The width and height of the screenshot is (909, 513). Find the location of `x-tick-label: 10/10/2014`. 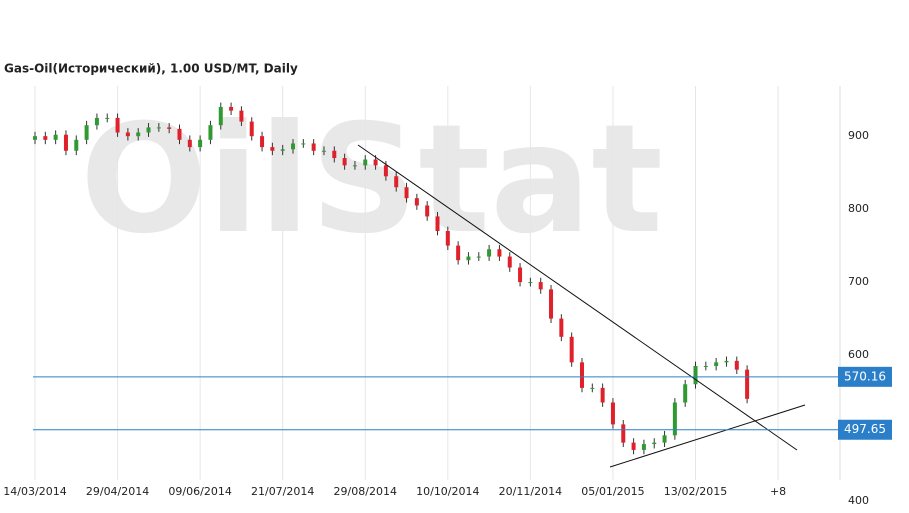

x-tick-label: 10/10/2014 is located at coordinates (447, 491).